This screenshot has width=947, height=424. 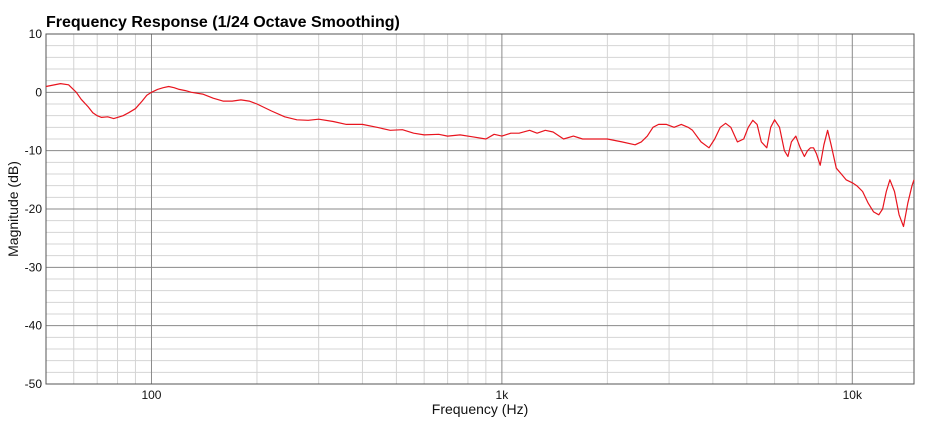 What do you see at coordinates (34, 384) in the screenshot?
I see `y-tick-label: -50` at bounding box center [34, 384].